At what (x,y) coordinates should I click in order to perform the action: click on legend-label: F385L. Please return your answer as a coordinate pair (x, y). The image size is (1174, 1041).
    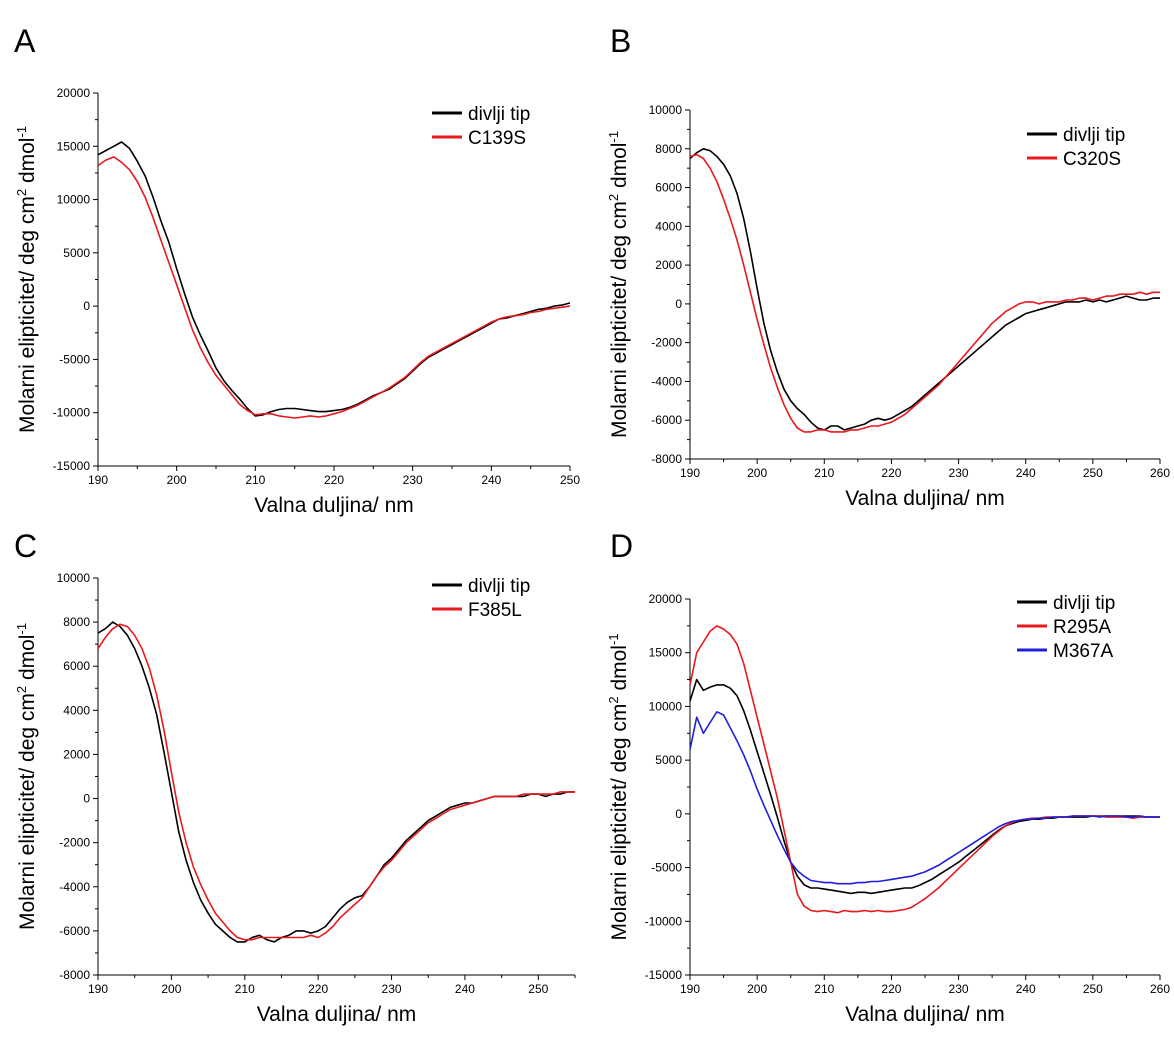
    Looking at the image, I should click on (495, 610).